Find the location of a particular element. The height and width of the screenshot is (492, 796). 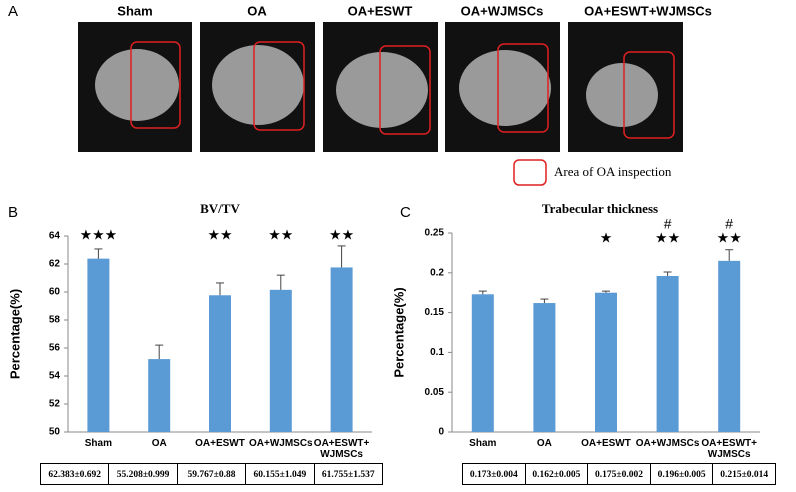

table-cell: 59.767±0.88 is located at coordinates (211, 474).